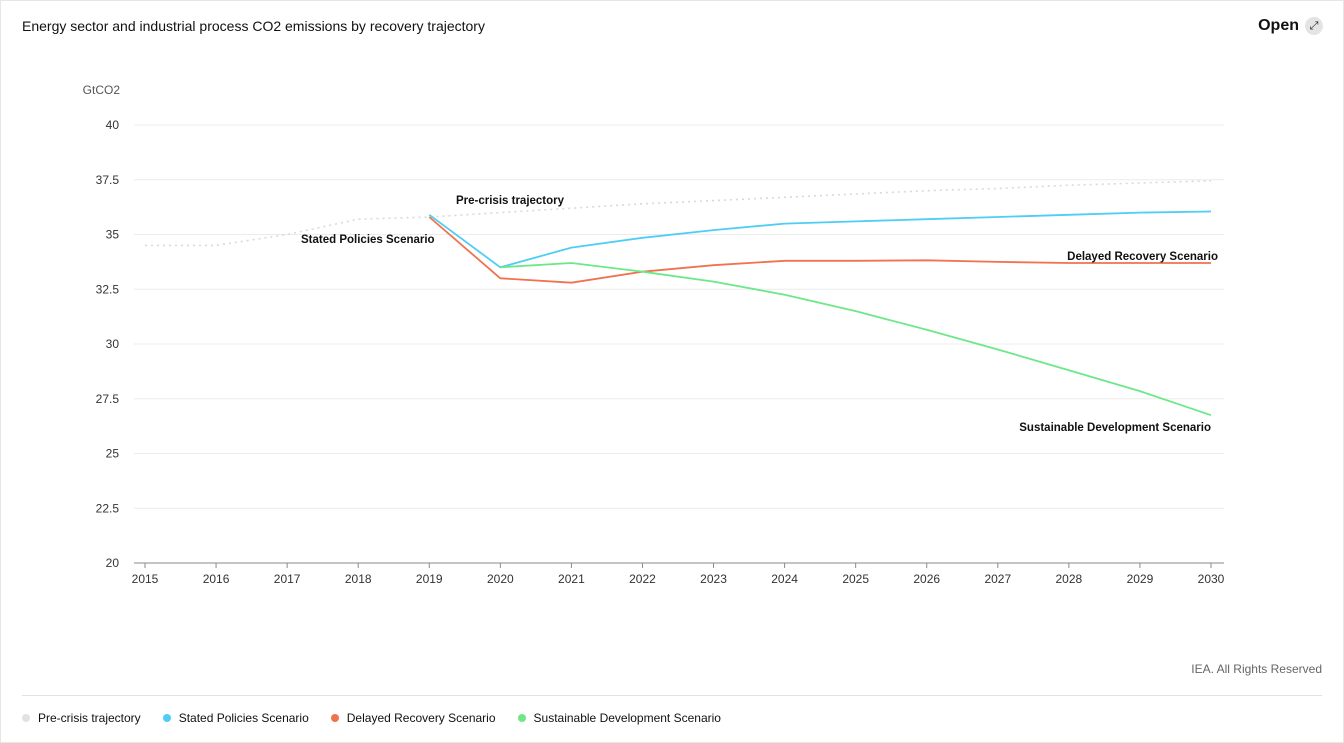  What do you see at coordinates (1278, 25) in the screenshot?
I see `open-label: Open` at bounding box center [1278, 25].